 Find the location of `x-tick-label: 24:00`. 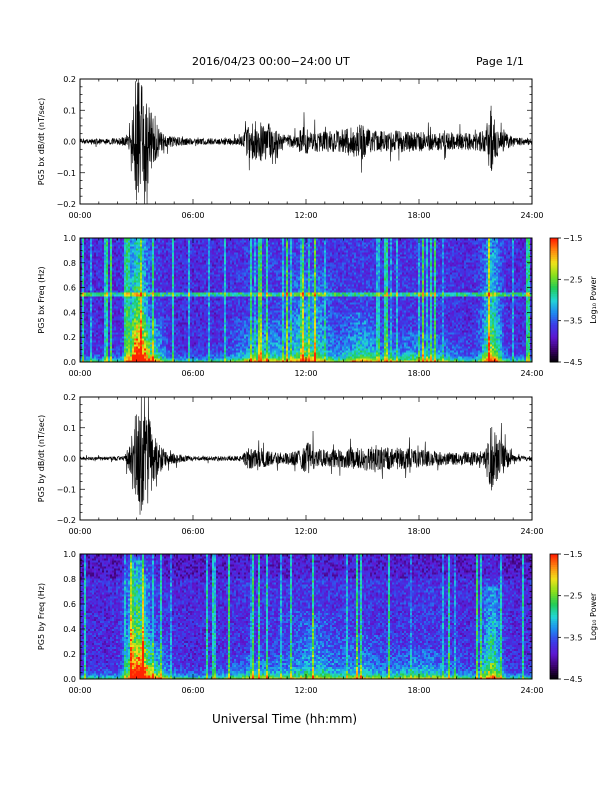

x-tick-label: 24:00 is located at coordinates (531, 215).